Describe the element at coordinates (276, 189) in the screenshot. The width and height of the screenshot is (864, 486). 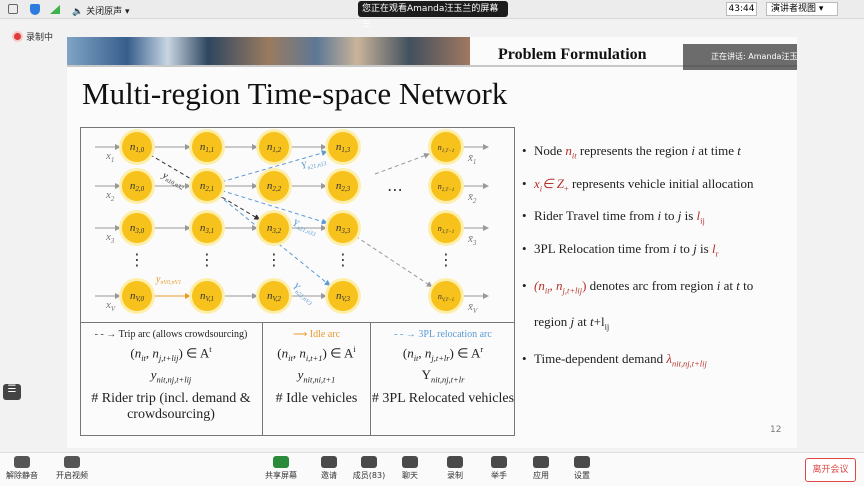
I see `node-subscript: 2,2` at that location.